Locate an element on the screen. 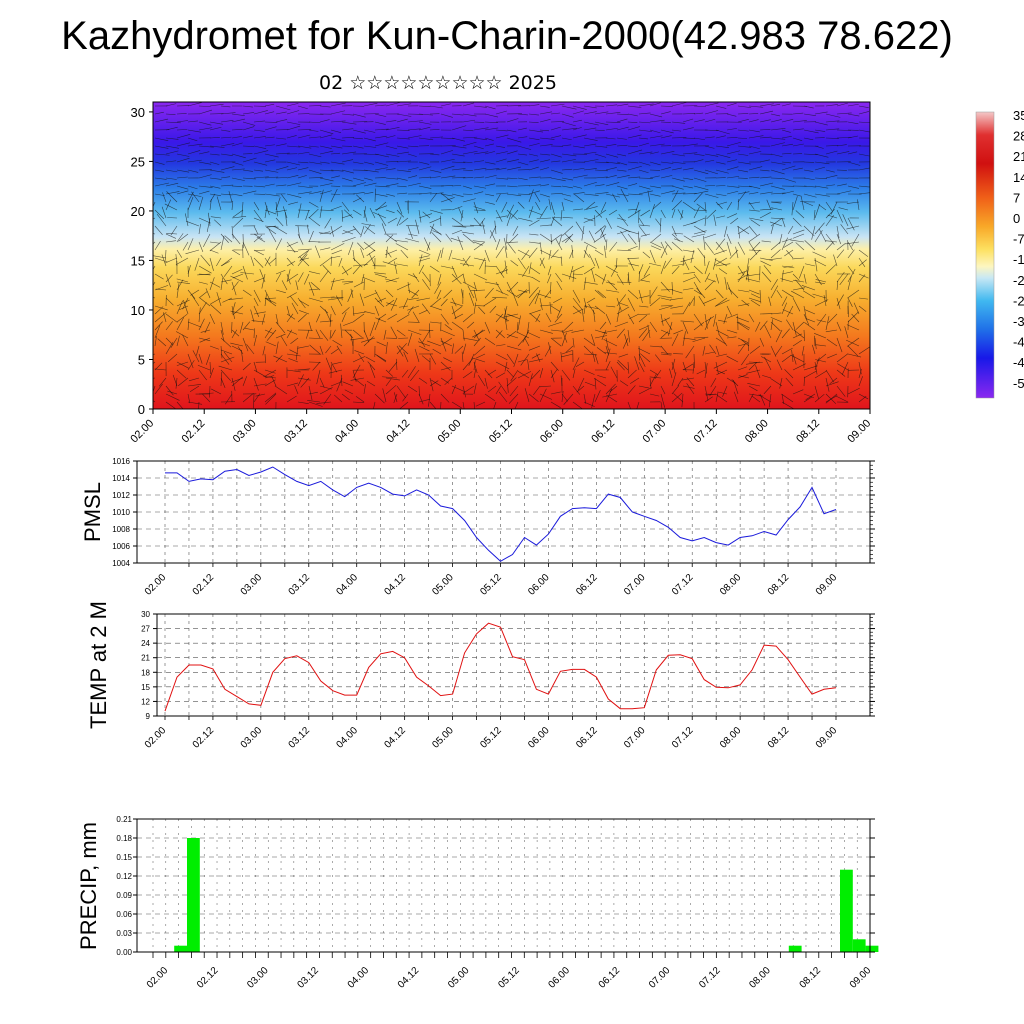  temp-xtick-label: 08.00 is located at coordinates (731, 738).